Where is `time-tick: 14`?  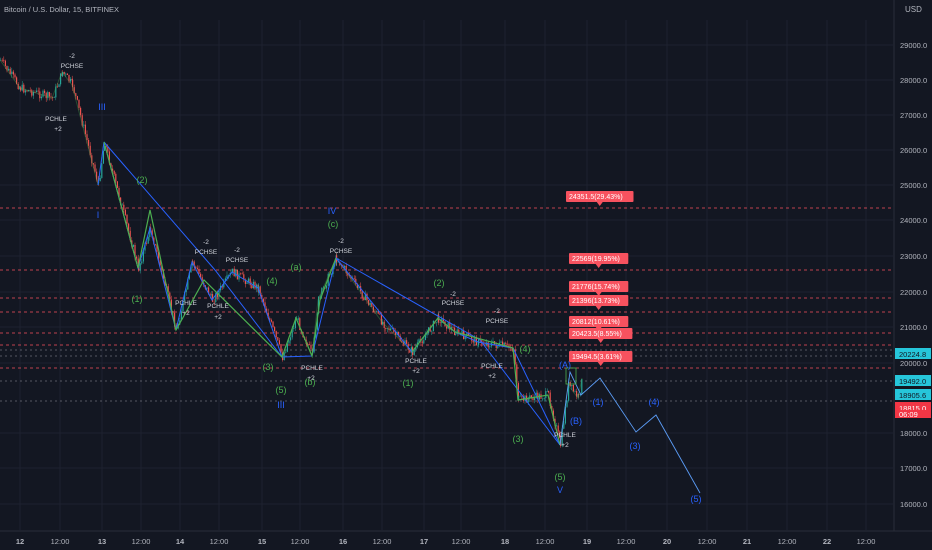 time-tick: 14 is located at coordinates (180, 541).